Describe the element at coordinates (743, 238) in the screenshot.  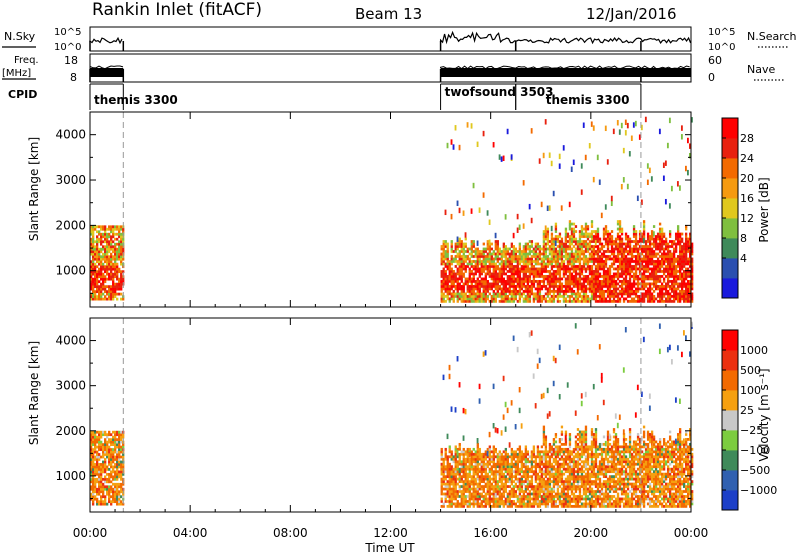
I see `power-colorbar-tick-label: 8` at that location.